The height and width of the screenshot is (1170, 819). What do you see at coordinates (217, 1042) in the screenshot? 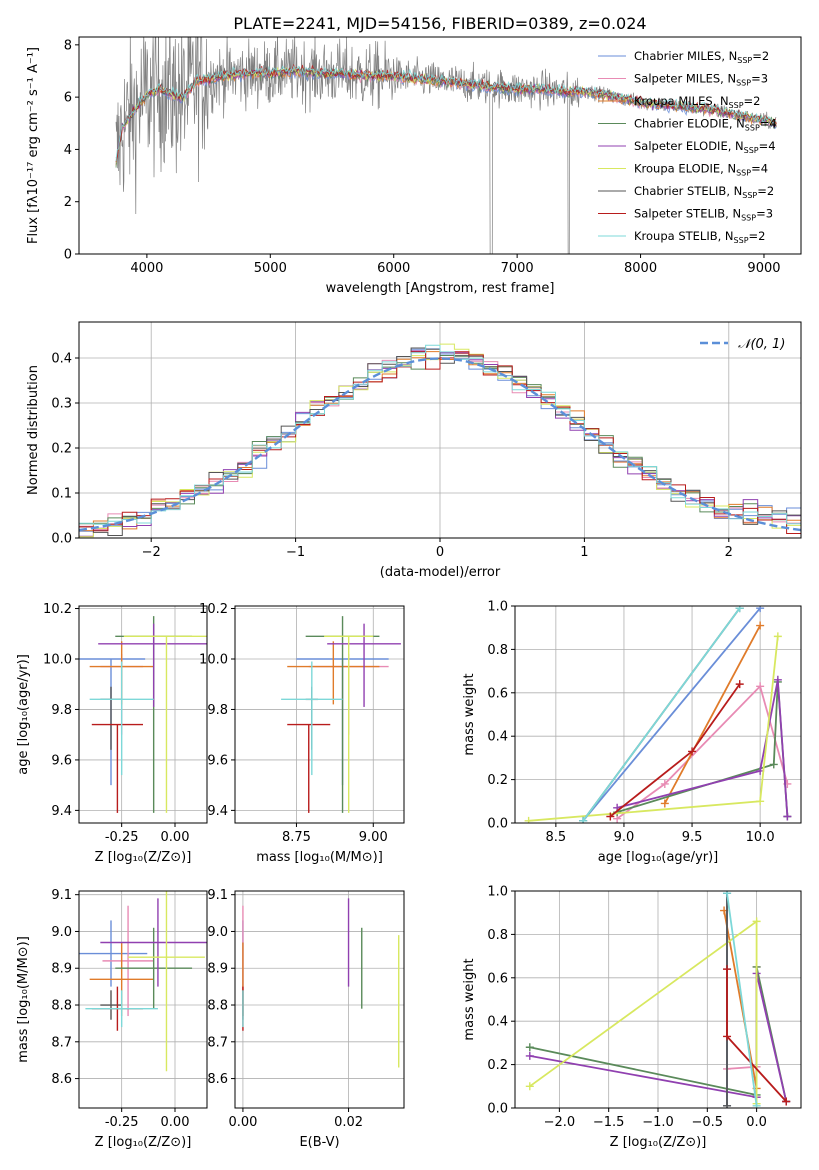
I see `y-tick-label: 8.7` at bounding box center [217, 1042].